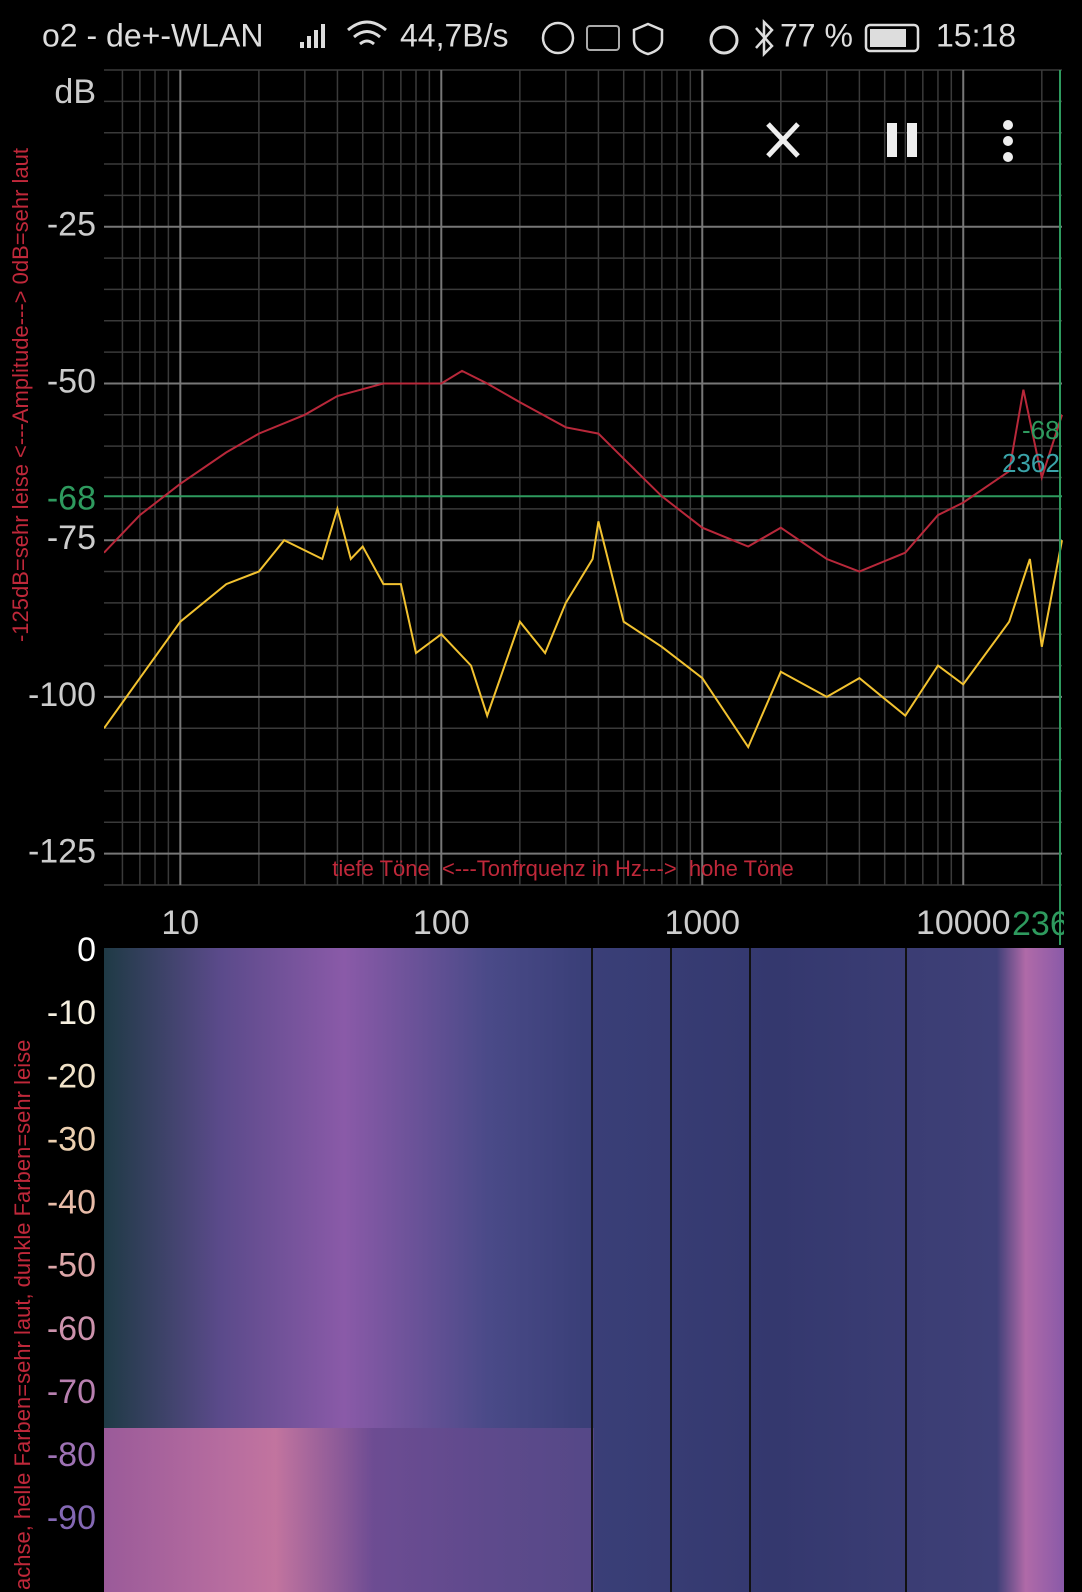  What do you see at coordinates (888, 38) in the screenshot?
I see `battery-level` at bounding box center [888, 38].